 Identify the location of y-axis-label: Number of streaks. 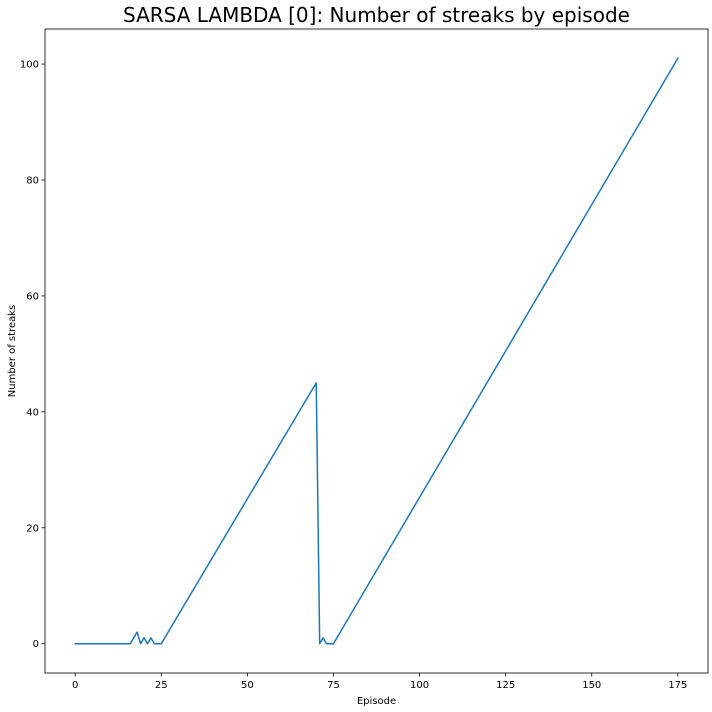
(12, 351).